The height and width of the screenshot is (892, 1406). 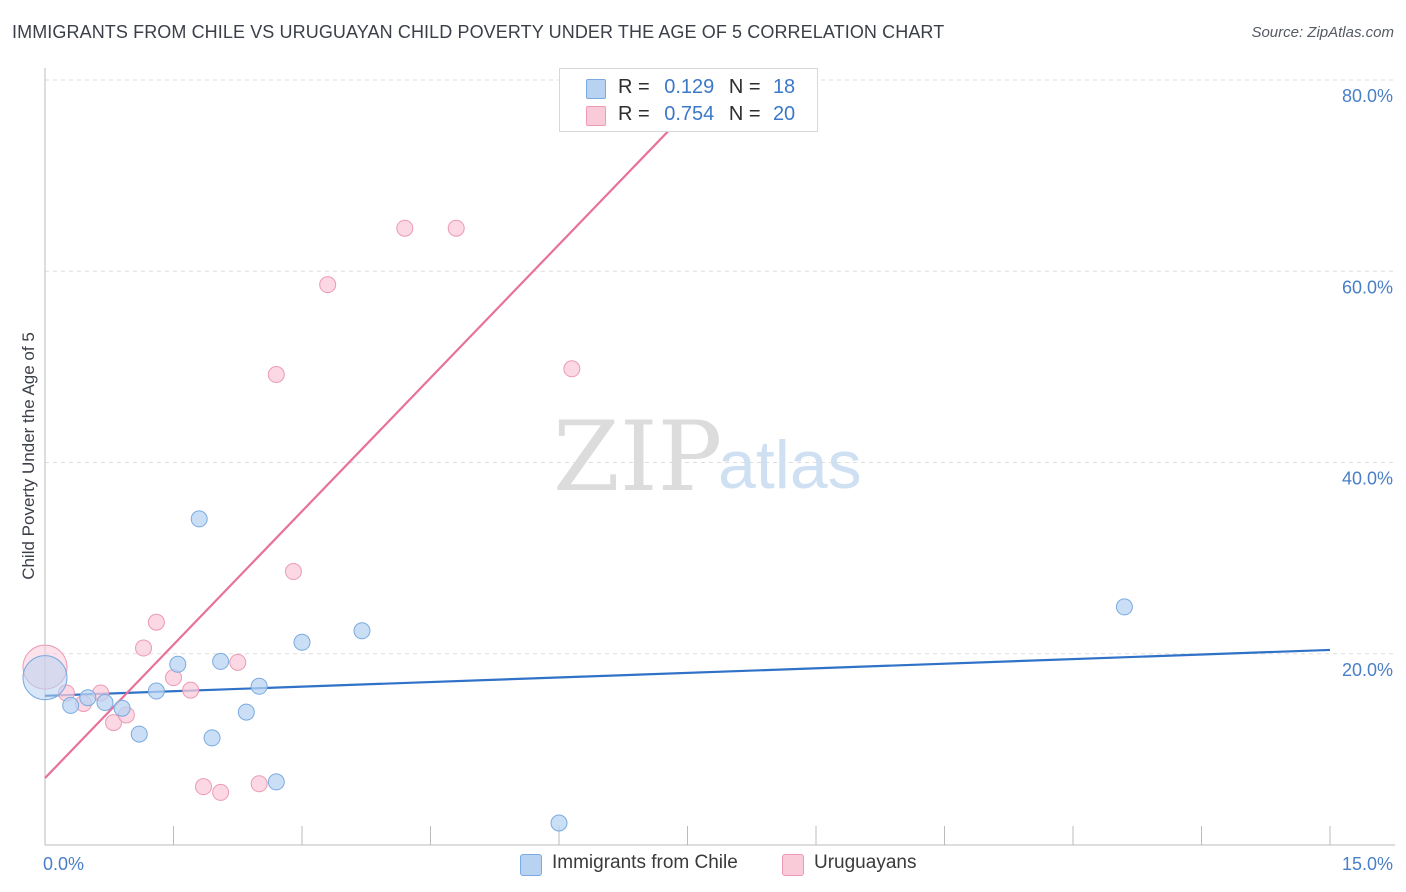 What do you see at coordinates (645, 862) in the screenshot?
I see `bottom-legend-label: Immigrants from Chile` at bounding box center [645, 862].